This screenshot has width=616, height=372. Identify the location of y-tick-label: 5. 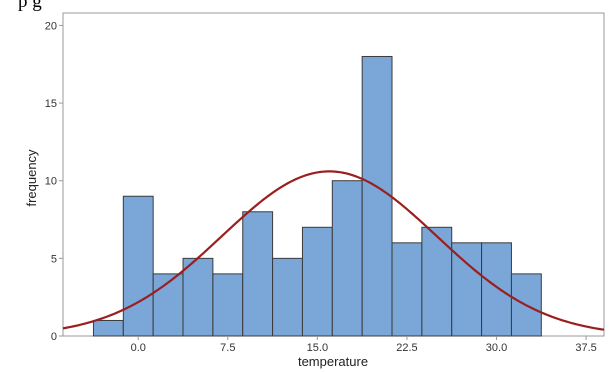
(54, 259).